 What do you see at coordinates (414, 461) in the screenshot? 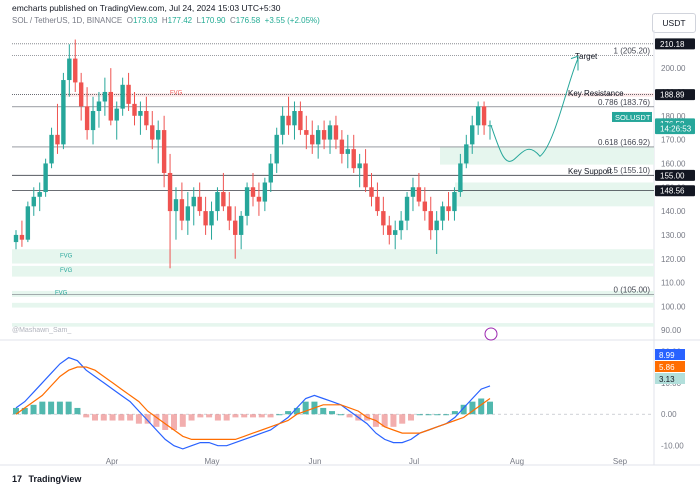
I see `time-tick-label: Jul` at bounding box center [414, 461].